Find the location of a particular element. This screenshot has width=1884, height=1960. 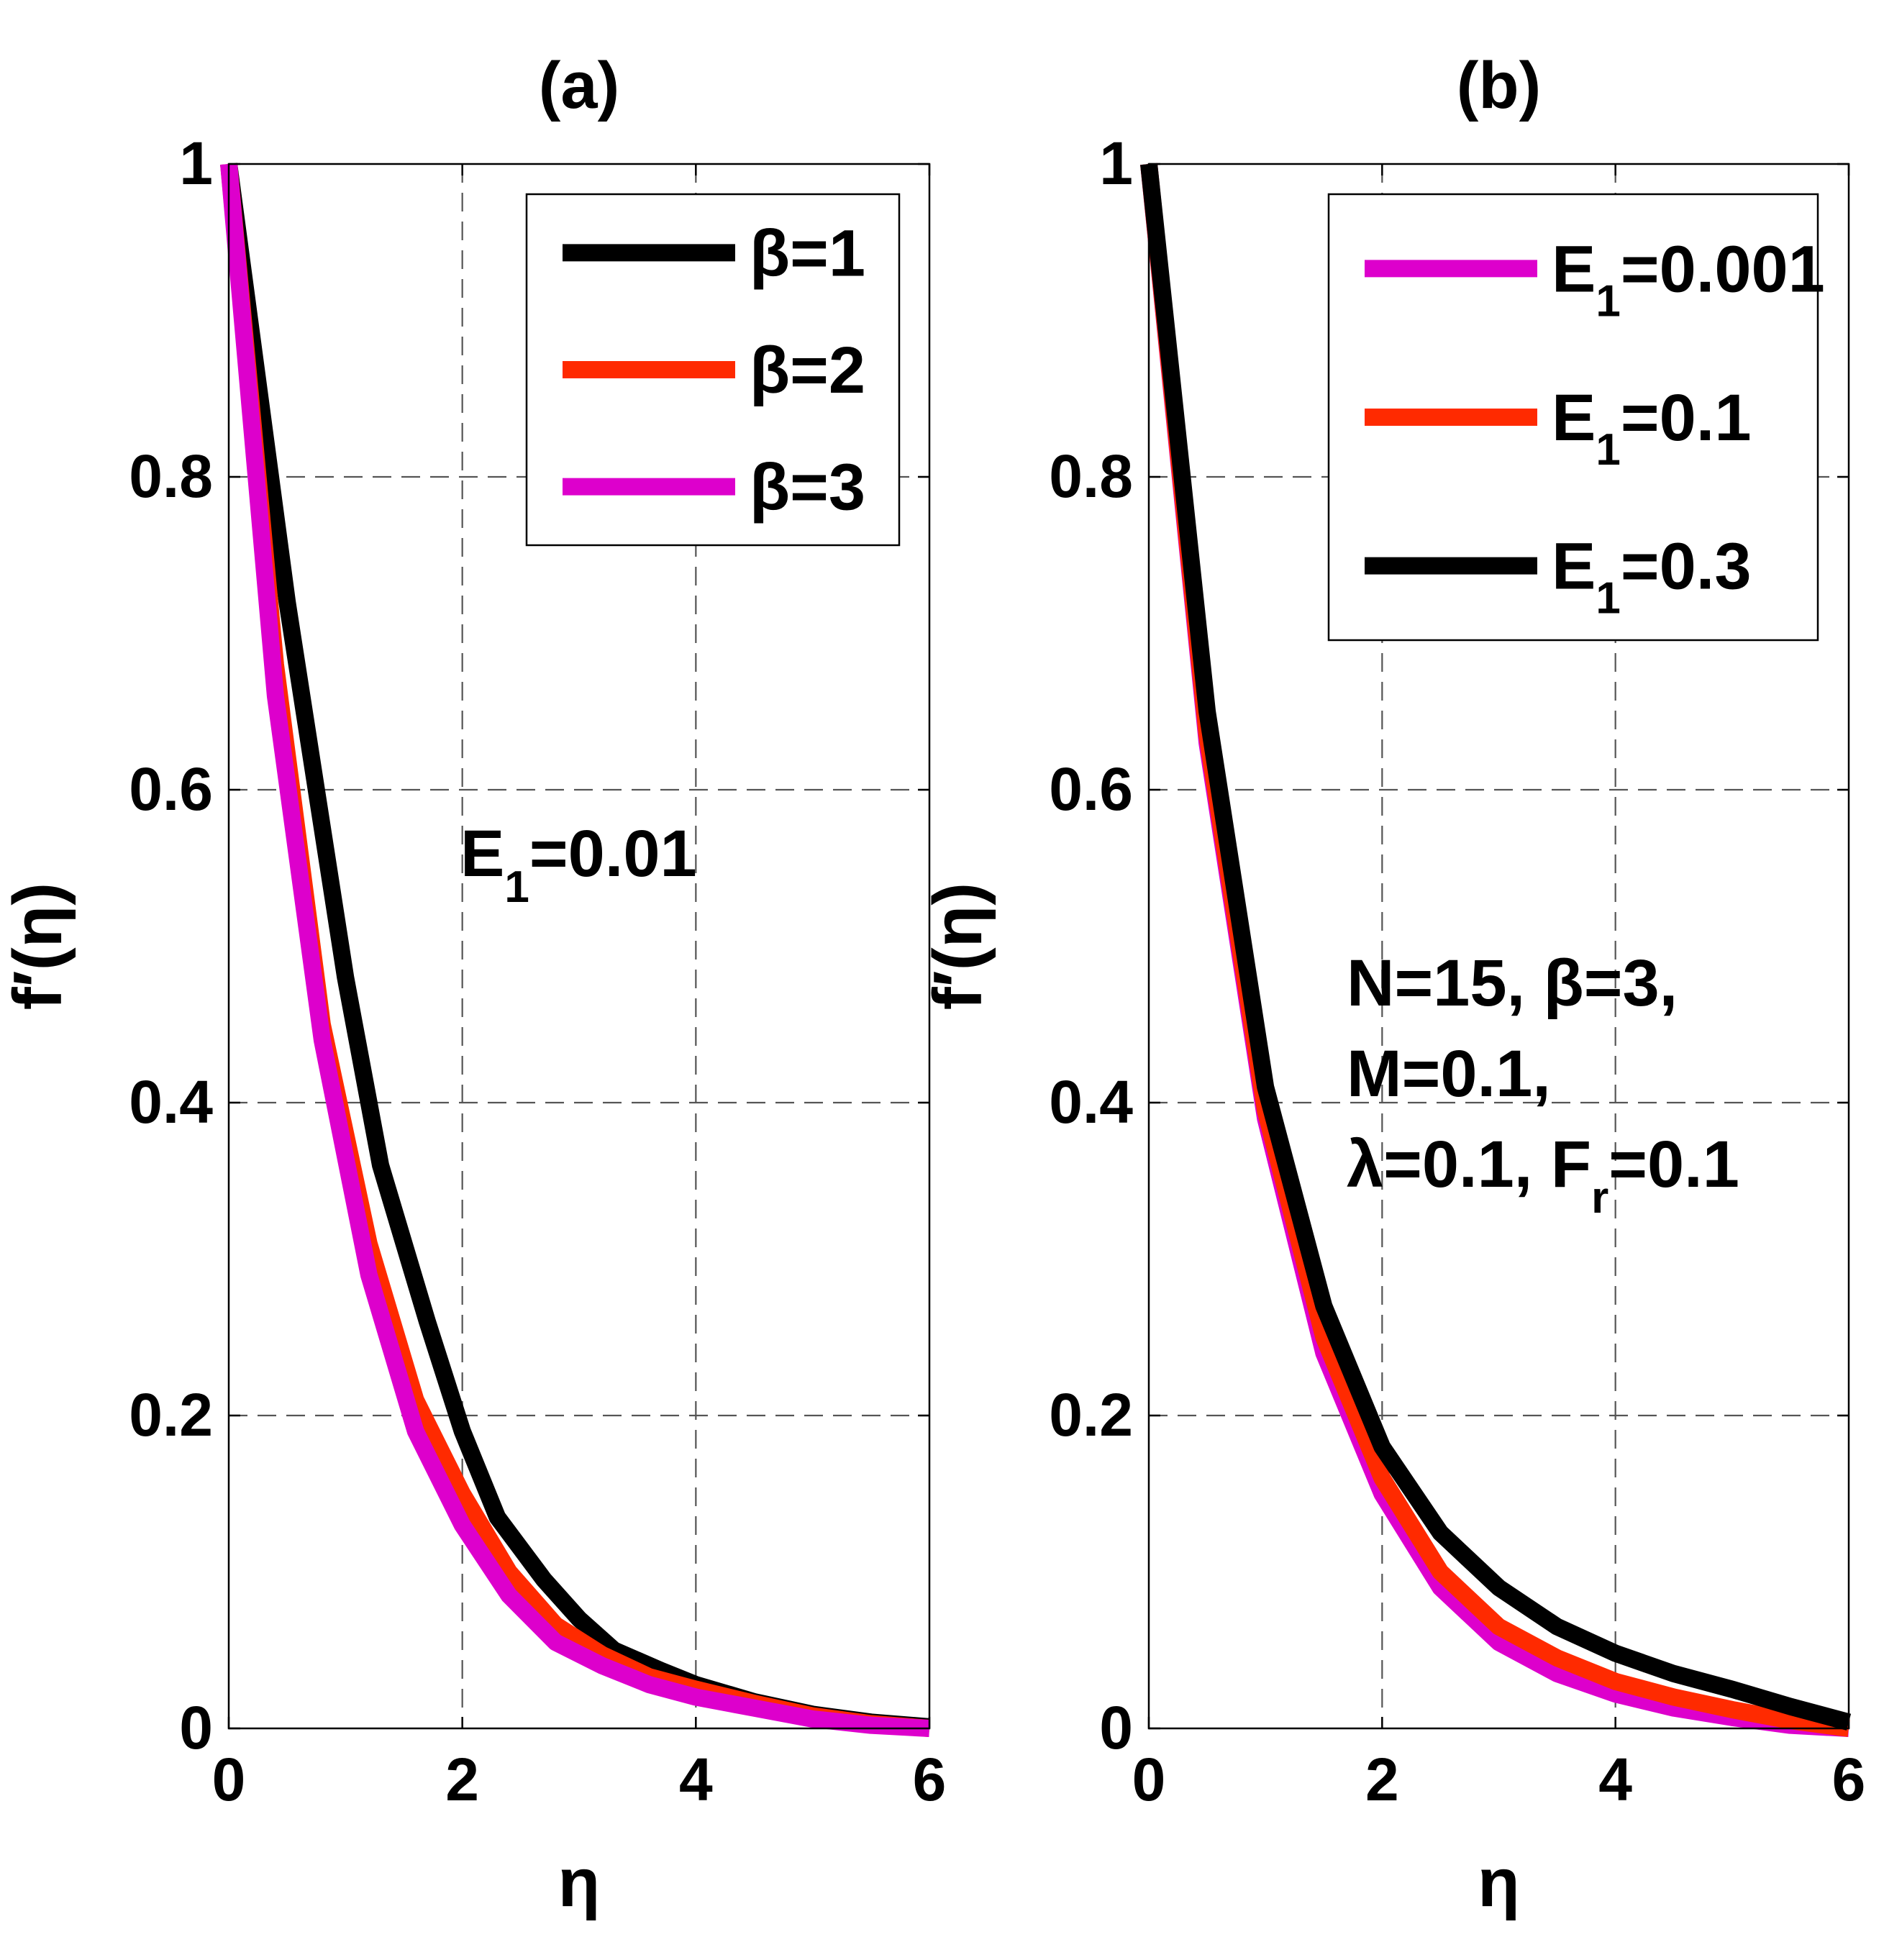

annotation-line-1: N=15, β=3, is located at coordinates (1512, 984).